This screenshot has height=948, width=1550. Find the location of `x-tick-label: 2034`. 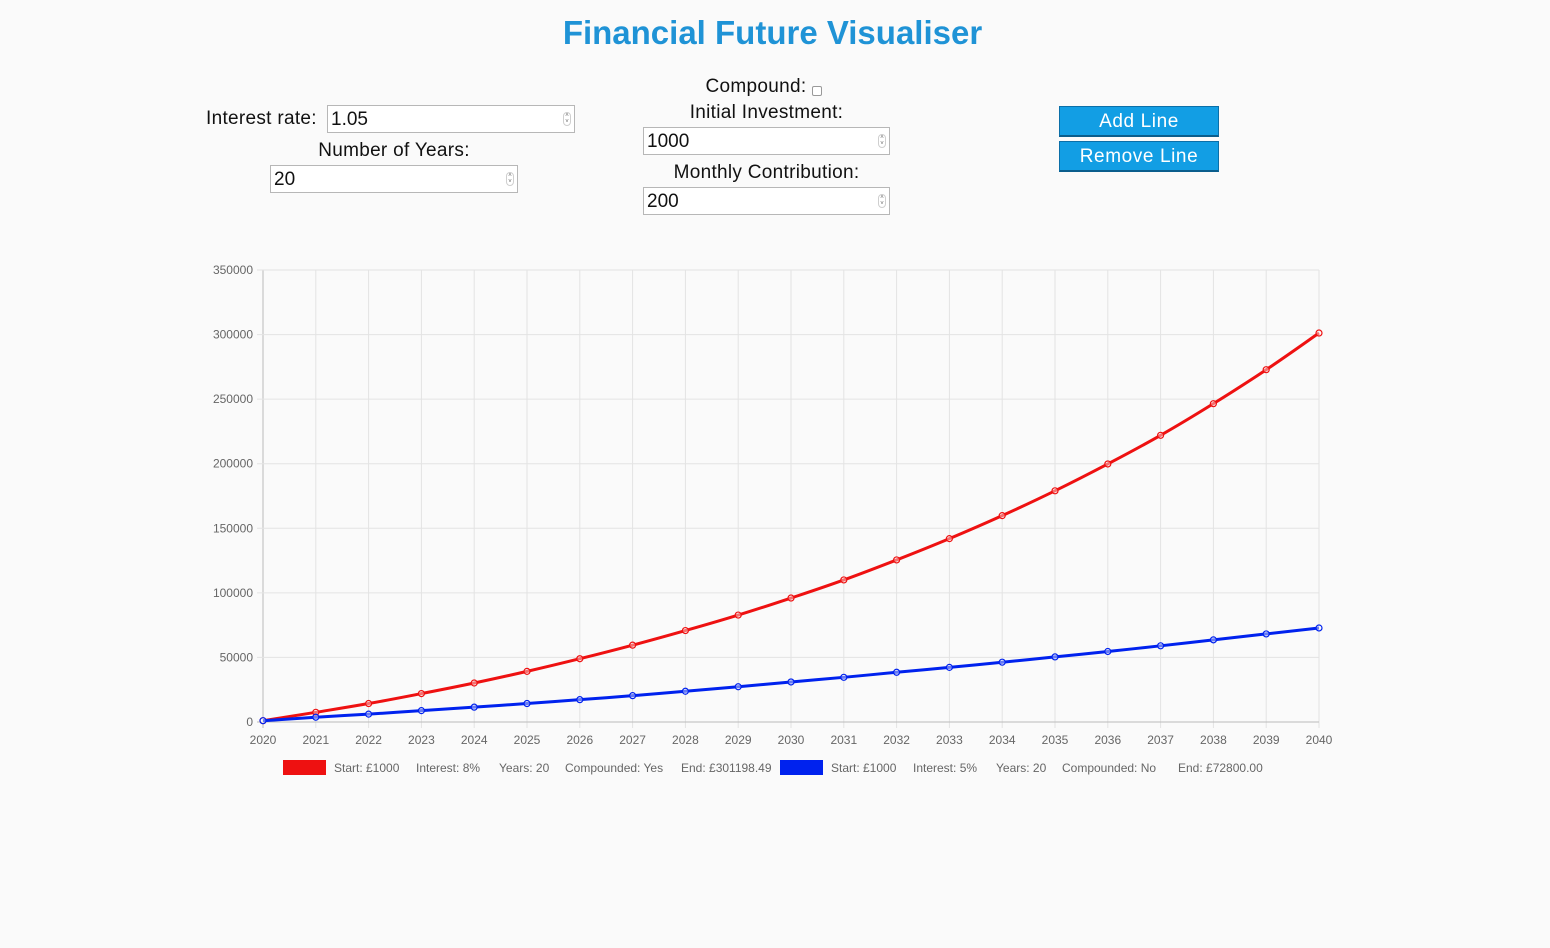

x-tick-label: 2034 is located at coordinates (1002, 740).